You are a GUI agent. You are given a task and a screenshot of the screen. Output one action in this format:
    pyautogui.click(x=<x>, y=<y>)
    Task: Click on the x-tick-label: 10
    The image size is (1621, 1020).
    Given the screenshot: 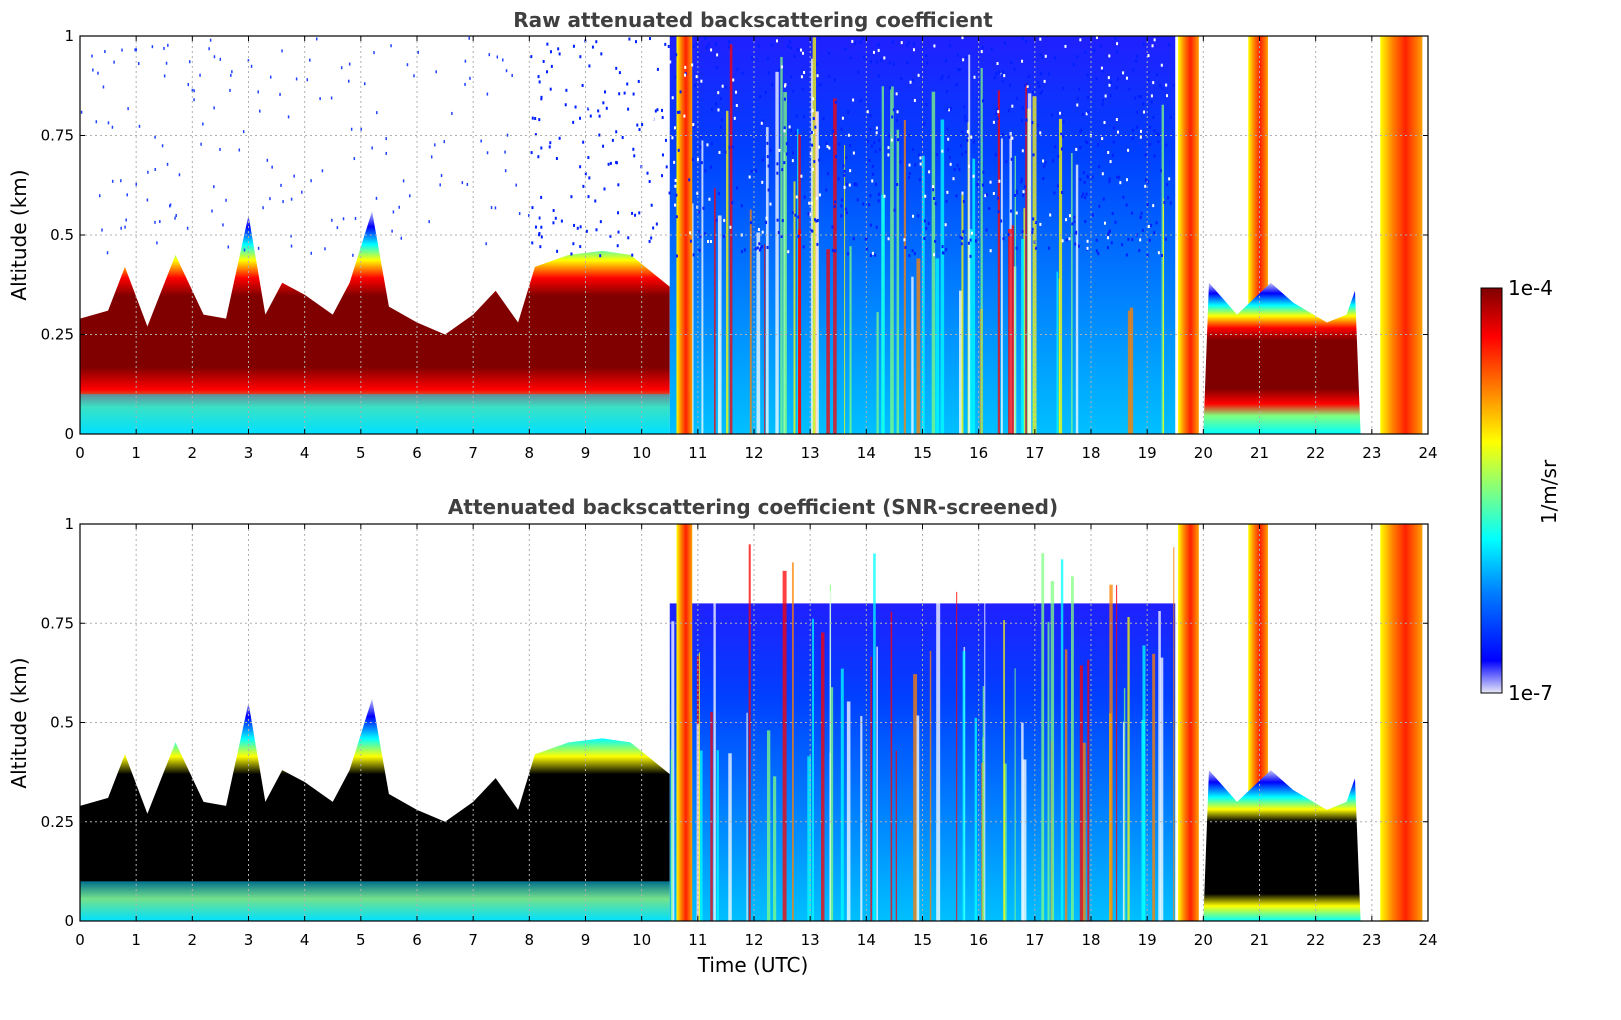 What is the action you would take?
    pyautogui.click(x=641, y=940)
    